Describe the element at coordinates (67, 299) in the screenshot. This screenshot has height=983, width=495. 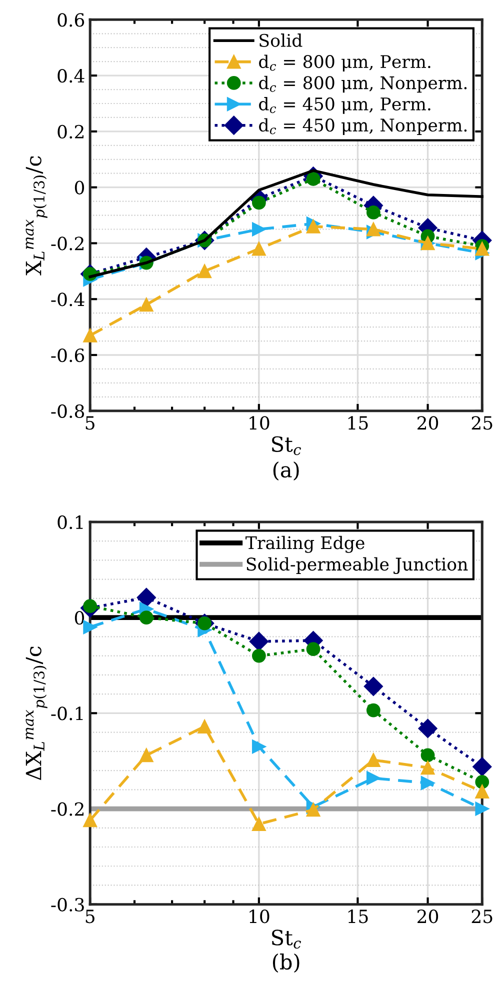
I see `y-tick-label: -0.4` at that location.